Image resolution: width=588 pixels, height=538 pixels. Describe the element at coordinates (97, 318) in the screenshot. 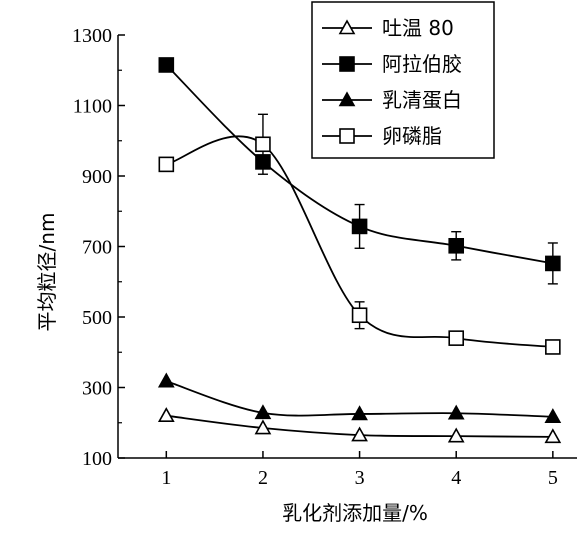

I see `y-tick-label: 500` at that location.